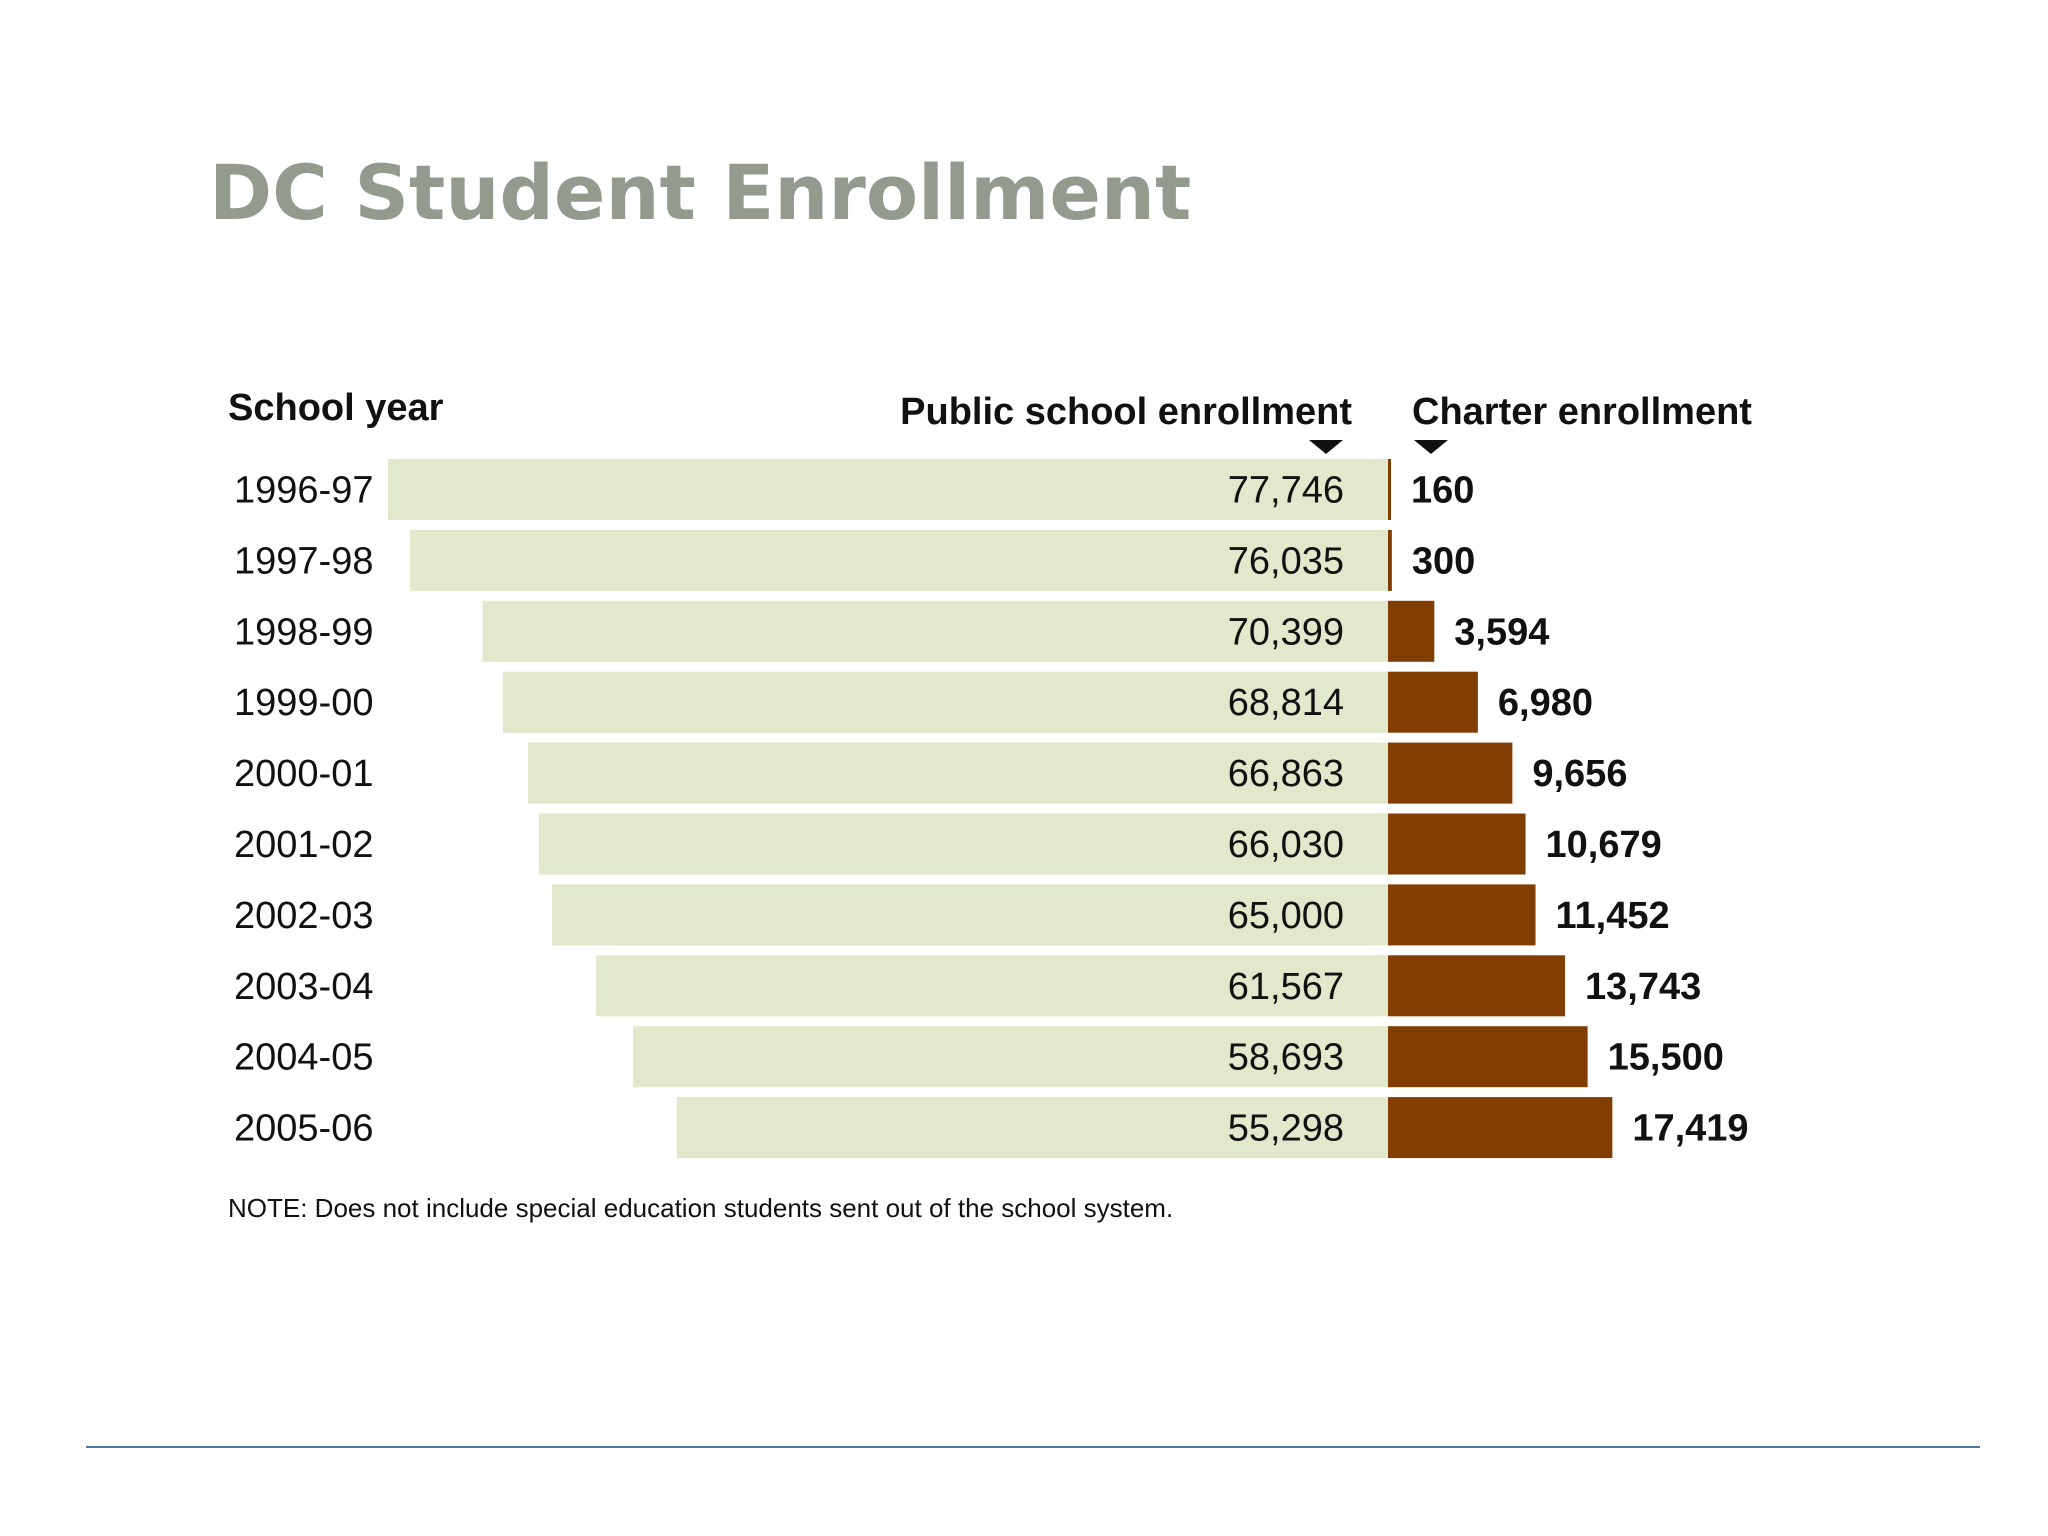 Image resolution: width=2048 pixels, height=1536 pixels. What do you see at coordinates (1613, 916) in the screenshot?
I see `charter-value-label: 11,452` at bounding box center [1613, 916].